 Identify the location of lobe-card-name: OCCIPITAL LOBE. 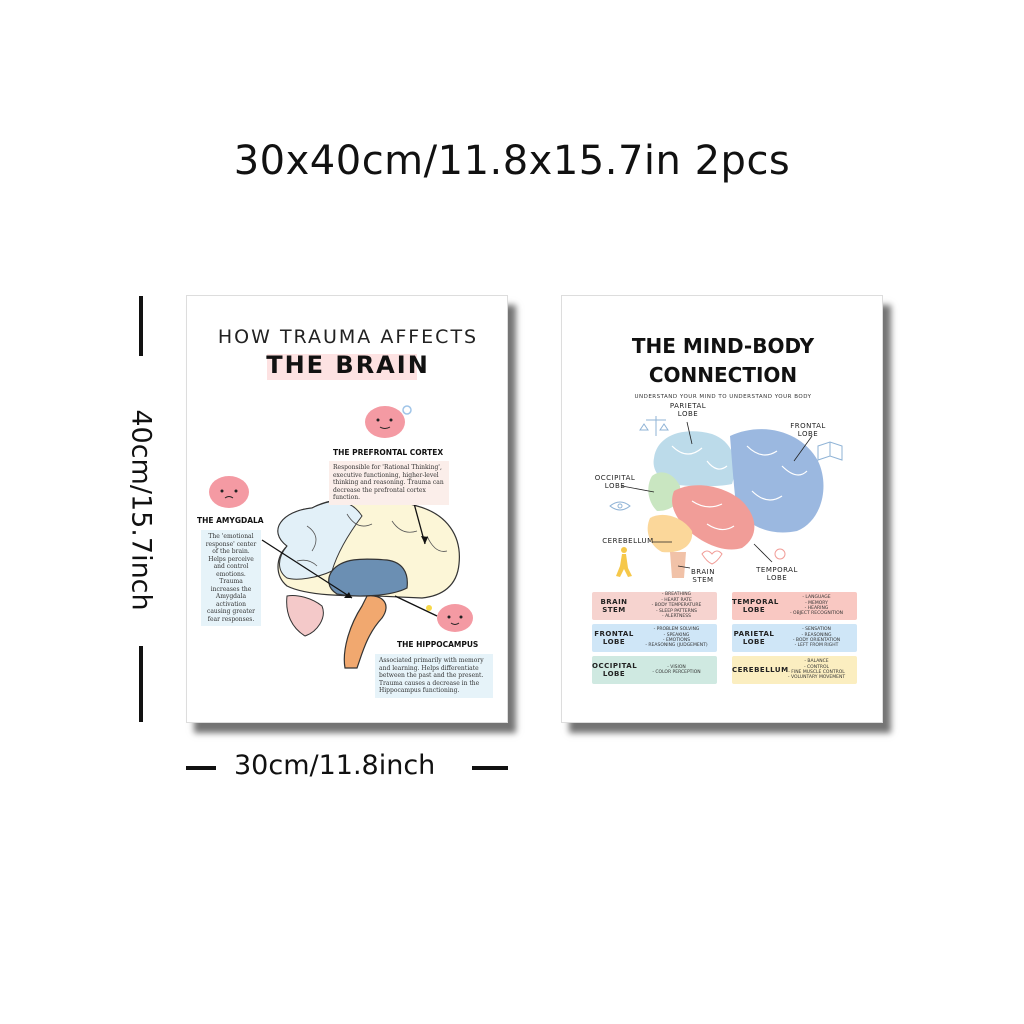
(615, 670).